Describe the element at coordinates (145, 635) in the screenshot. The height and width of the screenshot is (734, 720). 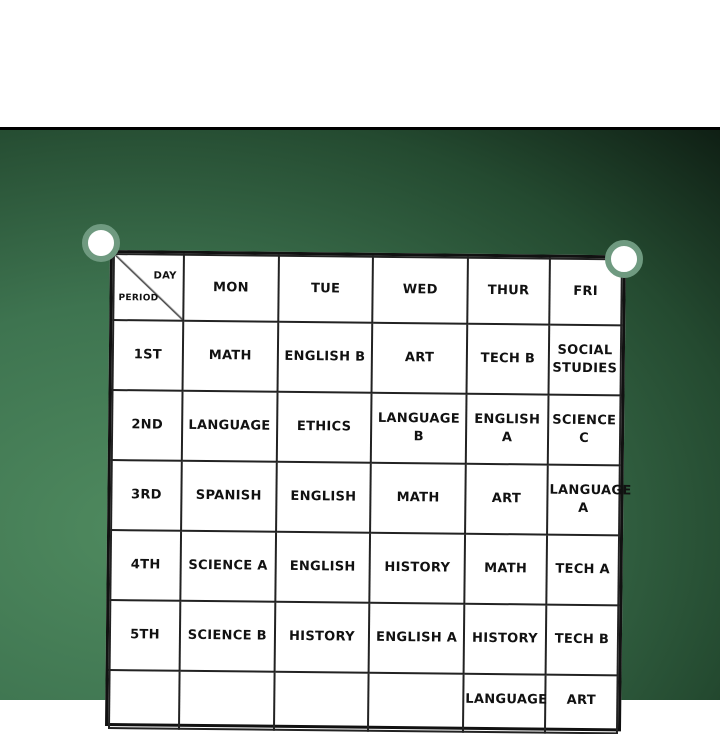
I see `period-cell: 5TH` at that location.